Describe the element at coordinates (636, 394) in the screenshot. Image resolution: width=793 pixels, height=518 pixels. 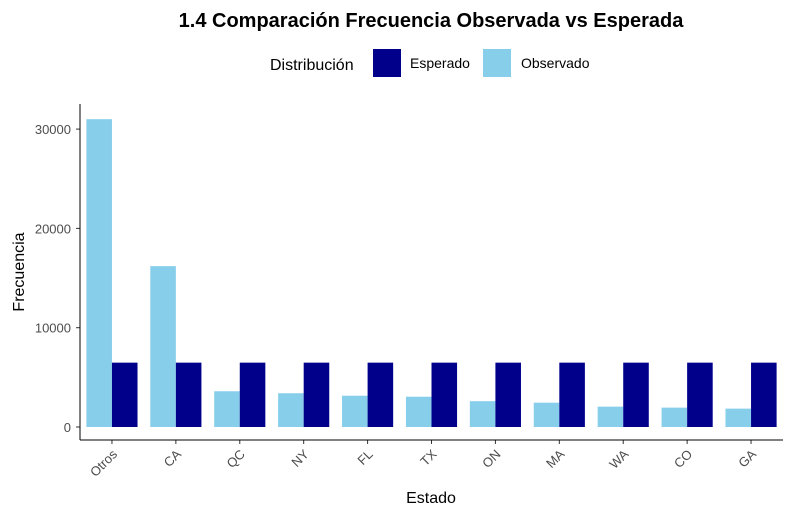
I see `bar-esperado-wa` at that location.